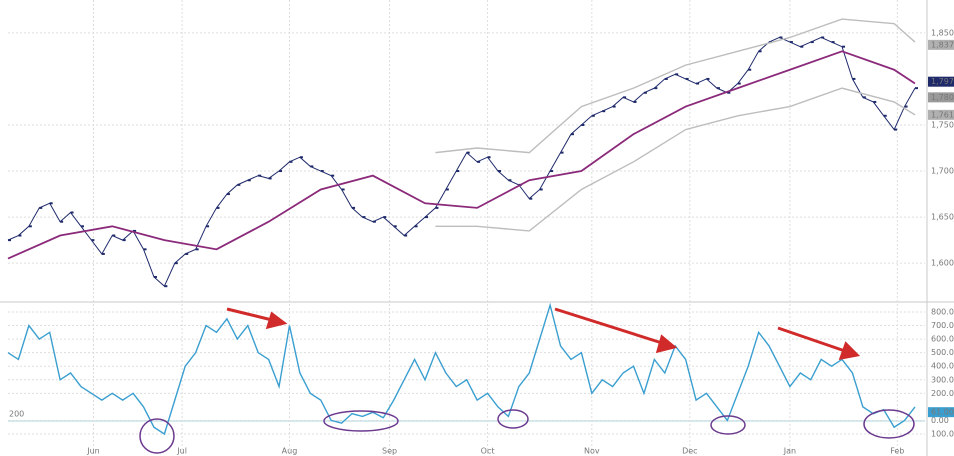  I want to click on last-value-label: 1,797, so click(942, 81).